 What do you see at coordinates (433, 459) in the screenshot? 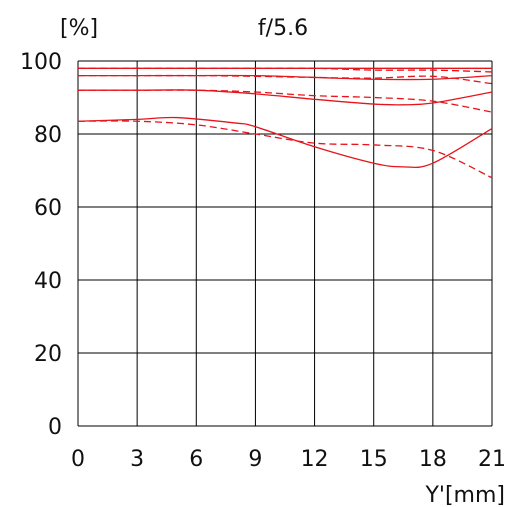
I see `x-tick-label: 18` at bounding box center [433, 459].